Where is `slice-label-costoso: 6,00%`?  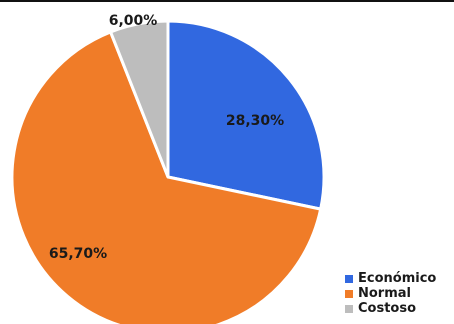
slice-label-costoso: 6,00% is located at coordinates (133, 21).